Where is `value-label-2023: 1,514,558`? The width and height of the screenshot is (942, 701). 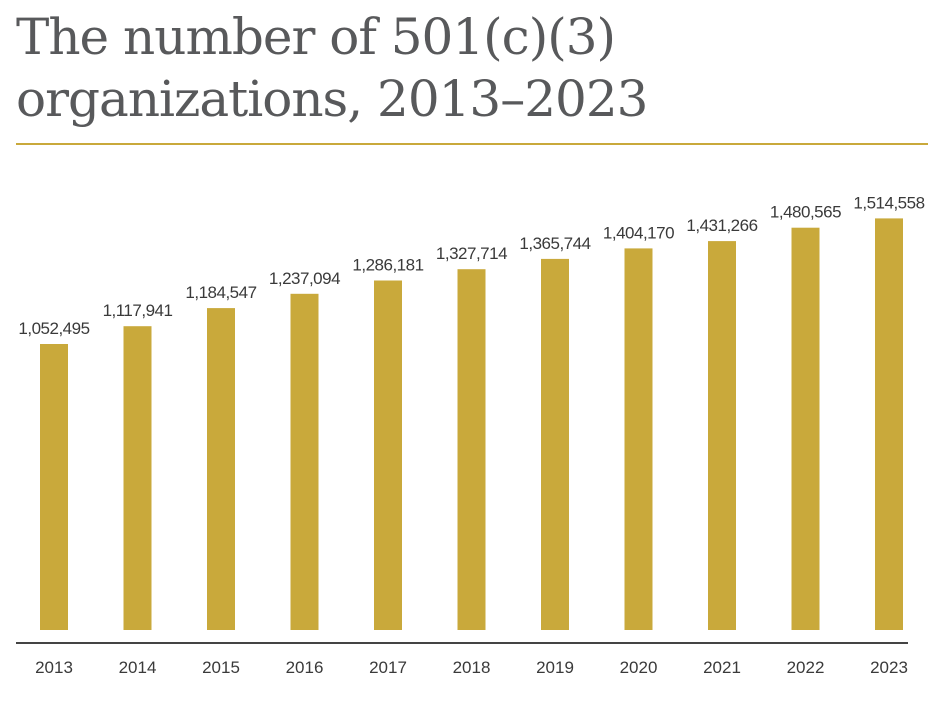
value-label-2023: 1,514,558 is located at coordinates (888, 202).